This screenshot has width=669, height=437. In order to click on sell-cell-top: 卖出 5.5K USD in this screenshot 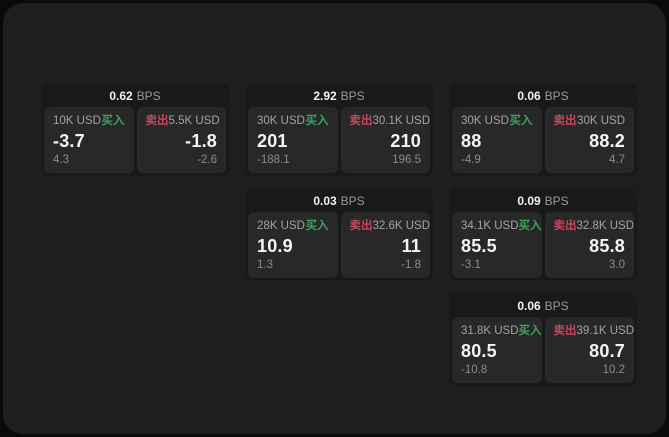, I will do `click(182, 121)`.